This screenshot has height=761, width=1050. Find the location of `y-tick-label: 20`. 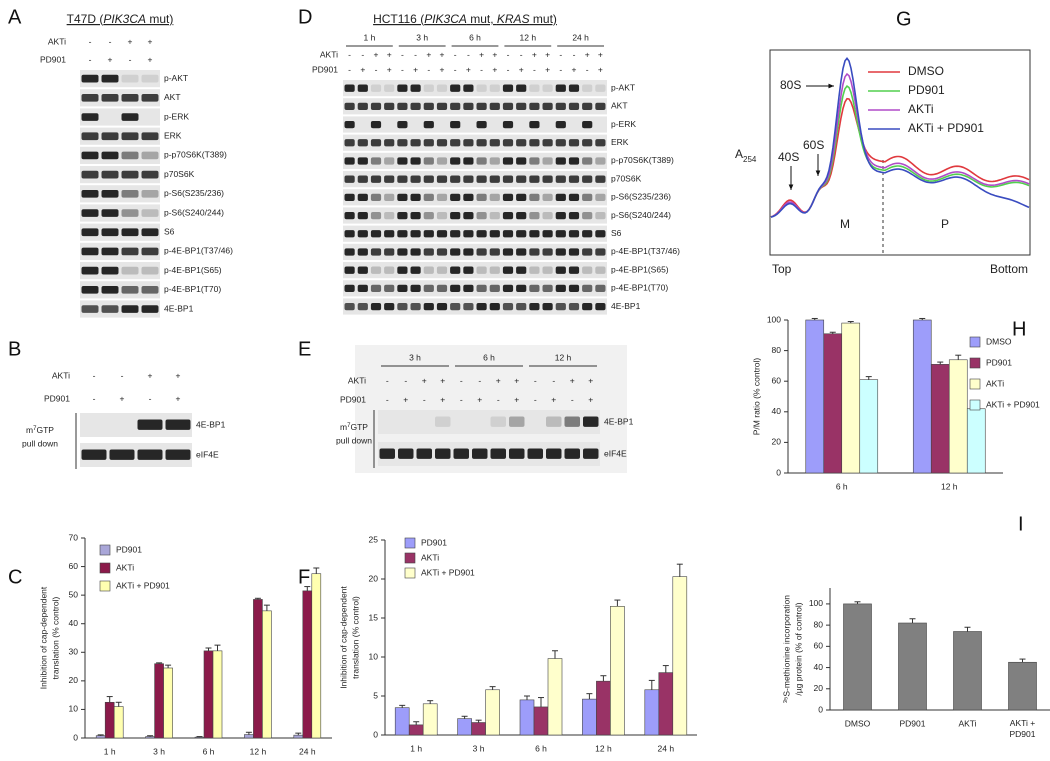

y-tick-label: 20 is located at coordinates (777, 442).